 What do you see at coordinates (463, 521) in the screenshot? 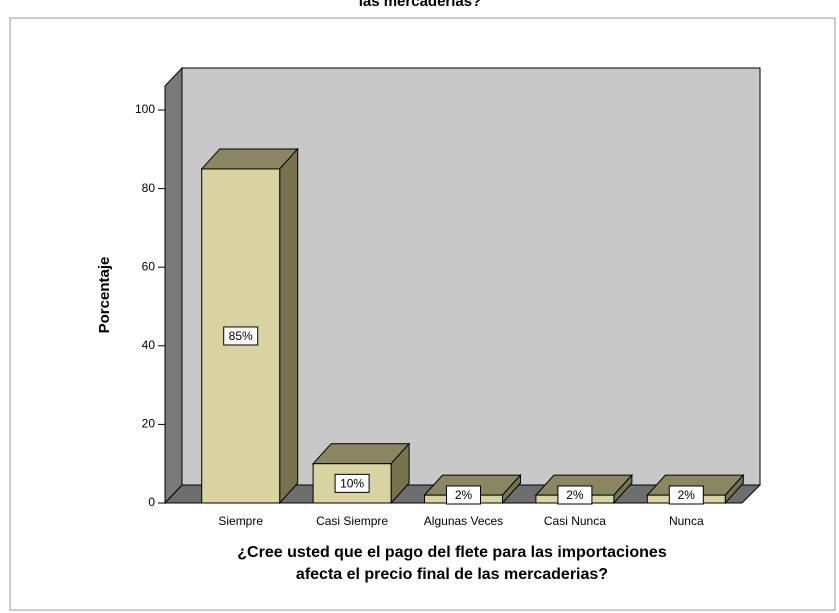
I see `x-tick-label: Algunas Veces` at bounding box center [463, 521].